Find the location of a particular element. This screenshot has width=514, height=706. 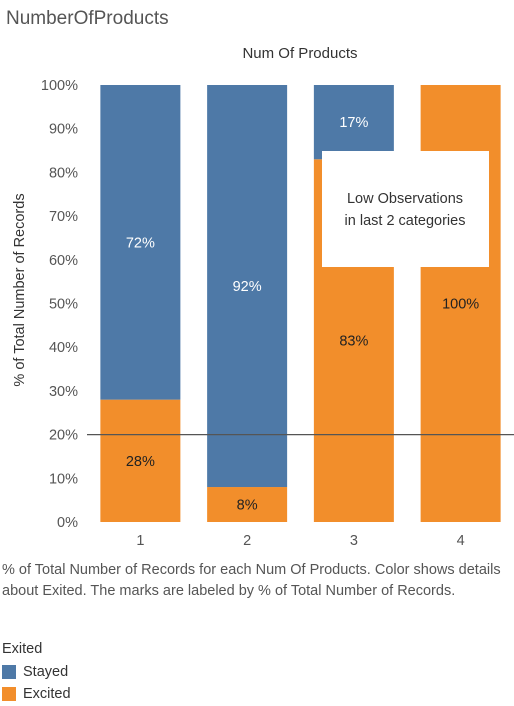

sheet-title: NumberOfProducts is located at coordinates (87, 18).